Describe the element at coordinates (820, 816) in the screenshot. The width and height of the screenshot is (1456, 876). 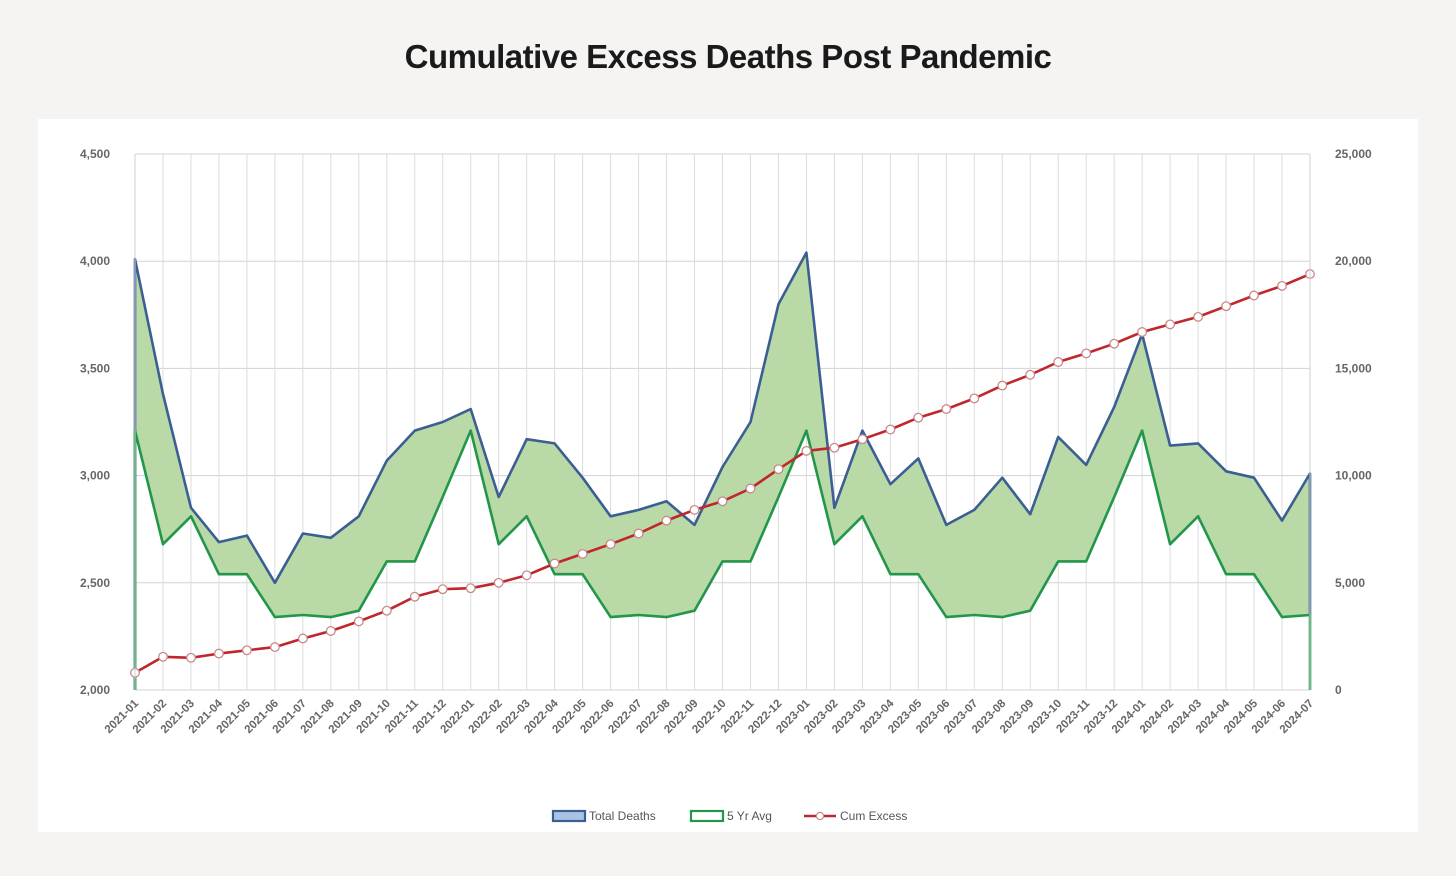
I see `legend-marker` at that location.